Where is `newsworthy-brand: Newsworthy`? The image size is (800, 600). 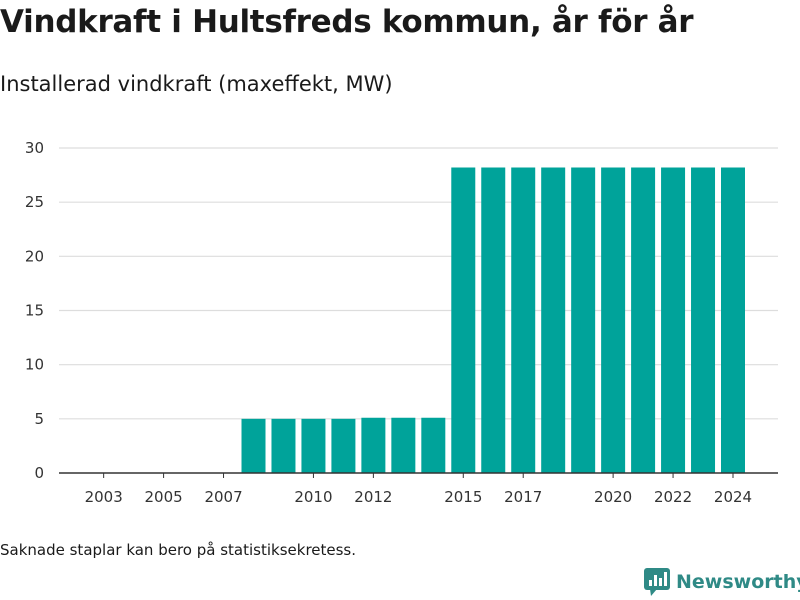
newsworthy-brand: Newsworthy is located at coordinates (722, 582).